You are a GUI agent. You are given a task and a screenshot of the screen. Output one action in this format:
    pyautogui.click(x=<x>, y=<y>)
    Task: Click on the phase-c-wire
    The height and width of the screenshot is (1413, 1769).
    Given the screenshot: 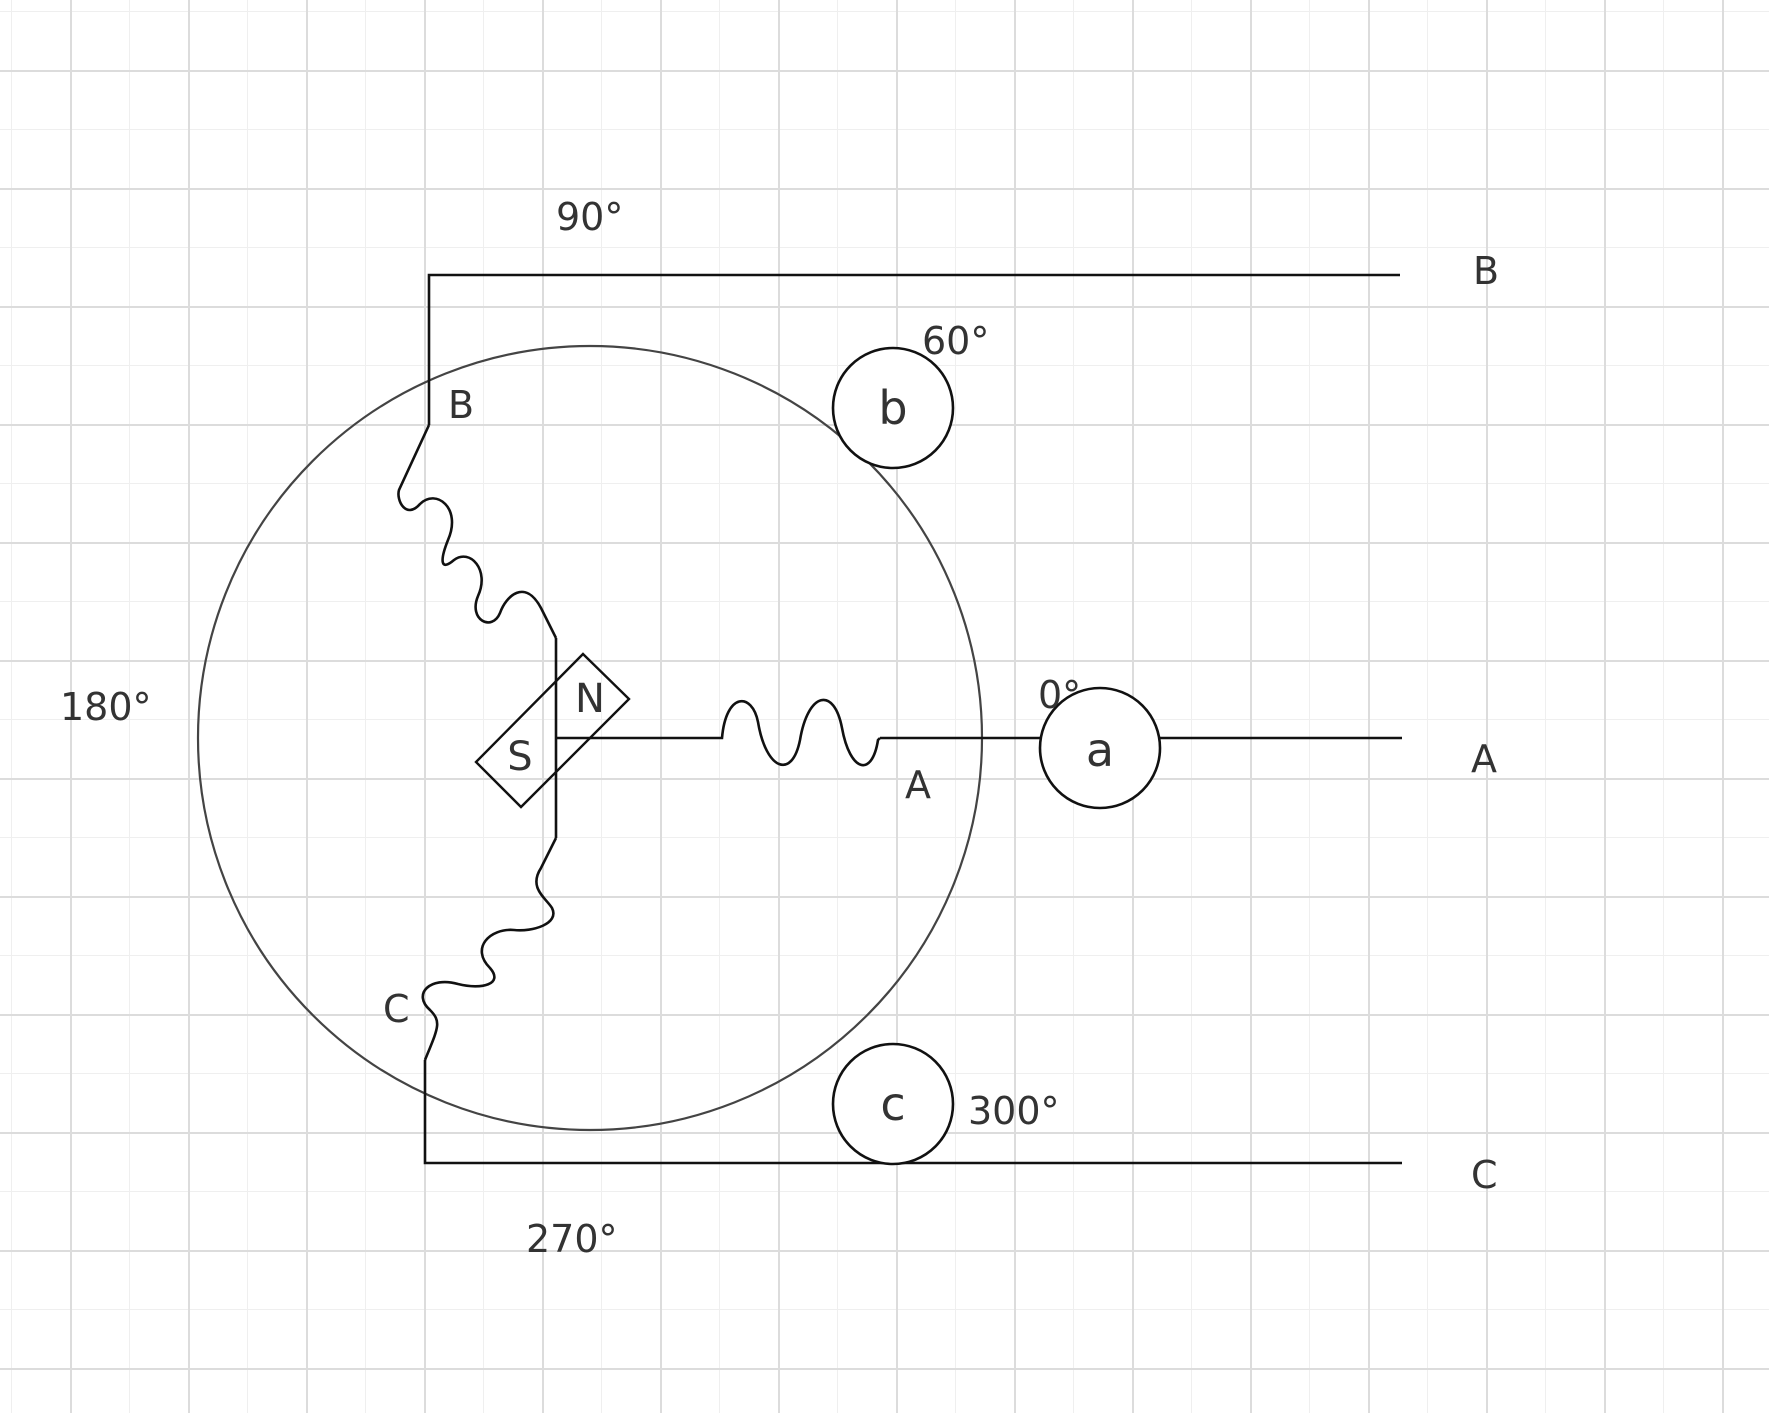 What is the action you would take?
    pyautogui.click(x=912, y=1112)
    